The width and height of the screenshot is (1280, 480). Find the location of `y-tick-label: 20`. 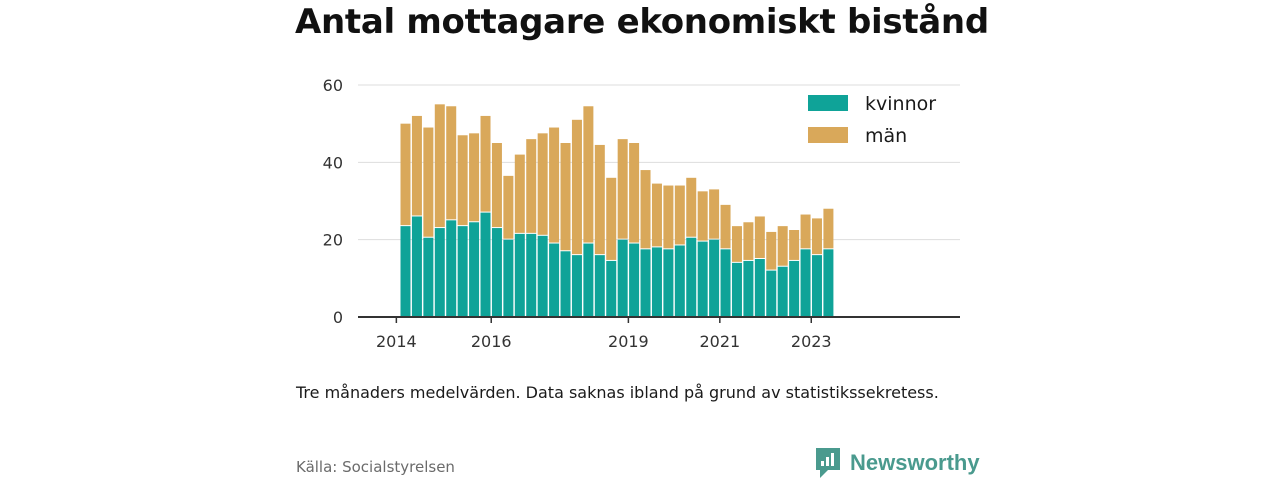

y-tick-label: 20 is located at coordinates (333, 240).